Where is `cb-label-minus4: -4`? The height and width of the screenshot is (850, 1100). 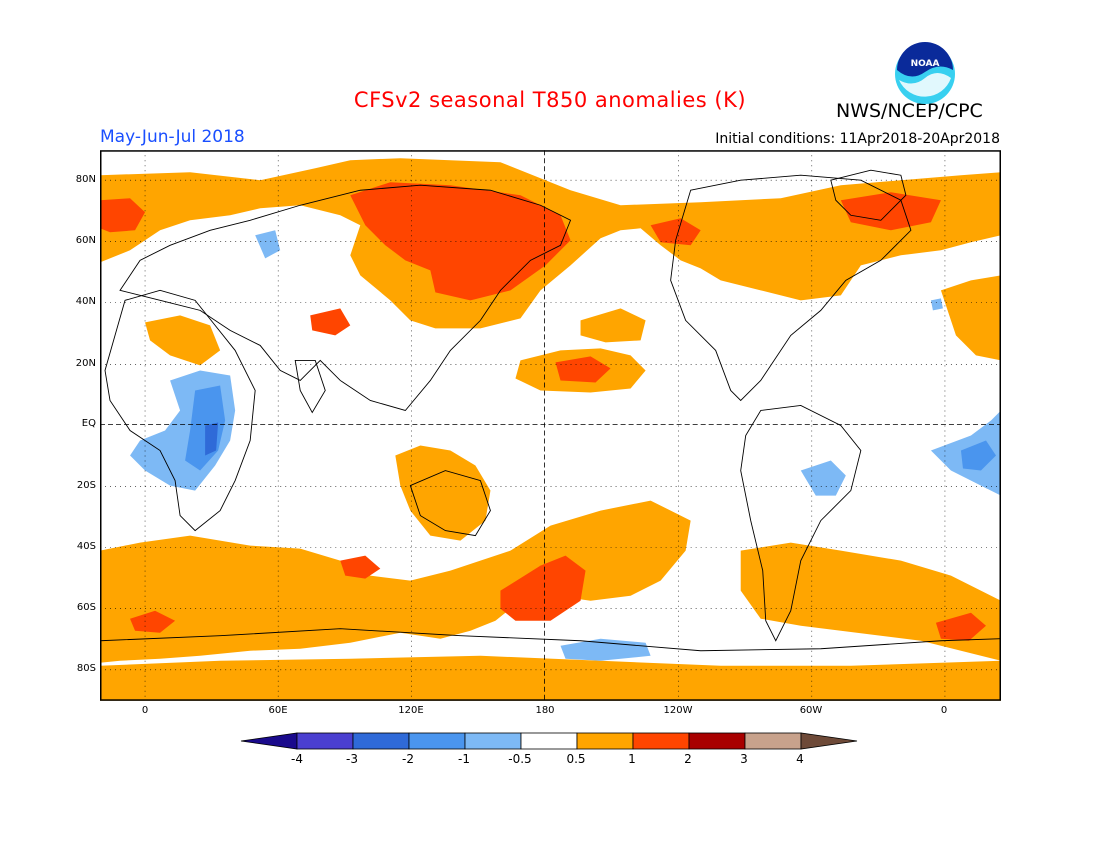 cb-label-minus4: -4 is located at coordinates (297, 759).